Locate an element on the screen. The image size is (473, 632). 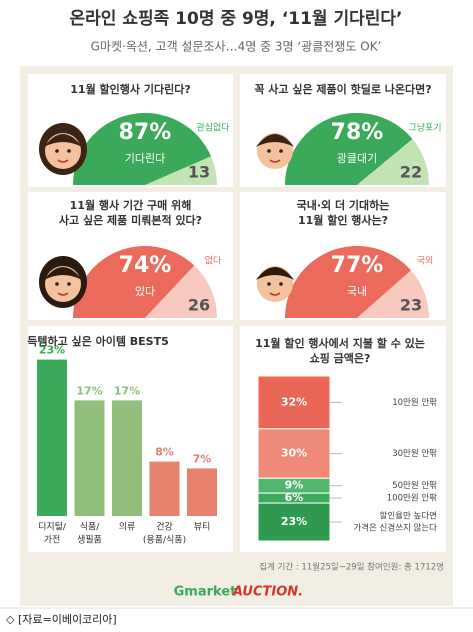
category-label: 관심없다 is located at coordinates (213, 128).